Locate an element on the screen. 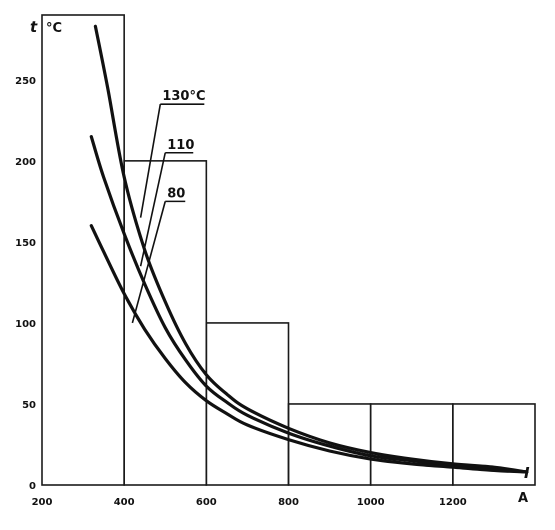  x-tick-label: 1200 is located at coordinates (453, 502).